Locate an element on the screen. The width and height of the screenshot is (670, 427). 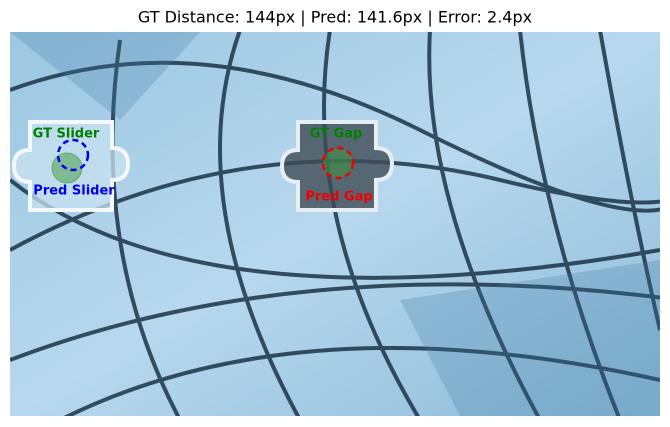
gt-slider-marker is located at coordinates (67, 168).